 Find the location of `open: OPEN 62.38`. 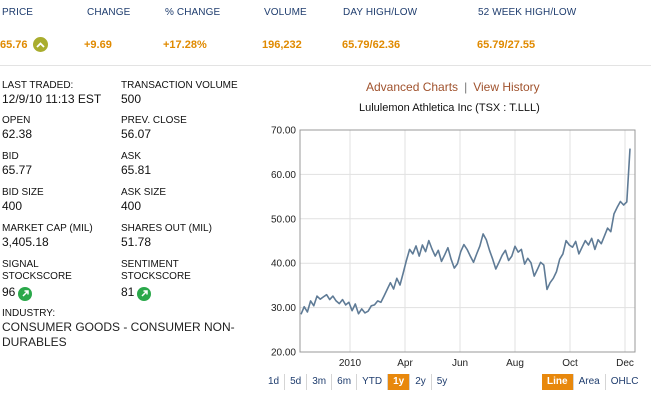

open: OPEN 62.38 is located at coordinates (17, 128).